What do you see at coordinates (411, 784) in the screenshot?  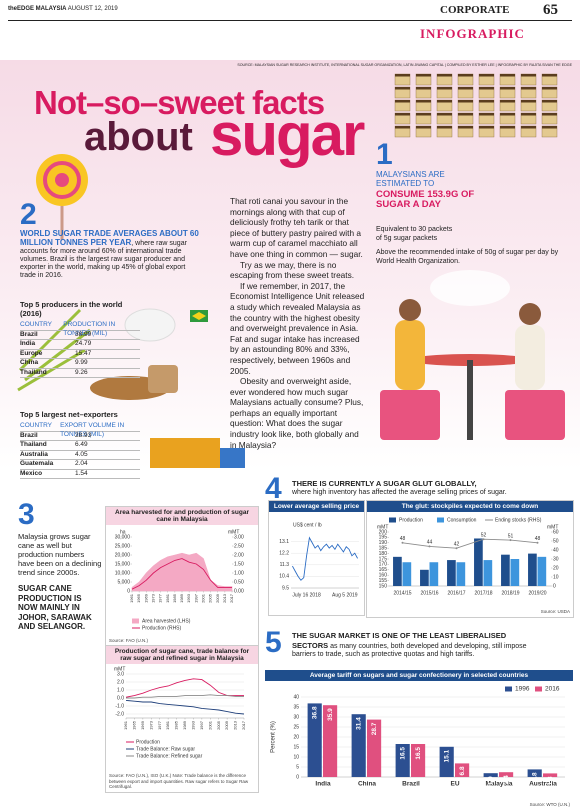 I see `x-tick-label: Brazil` at bounding box center [411, 784].